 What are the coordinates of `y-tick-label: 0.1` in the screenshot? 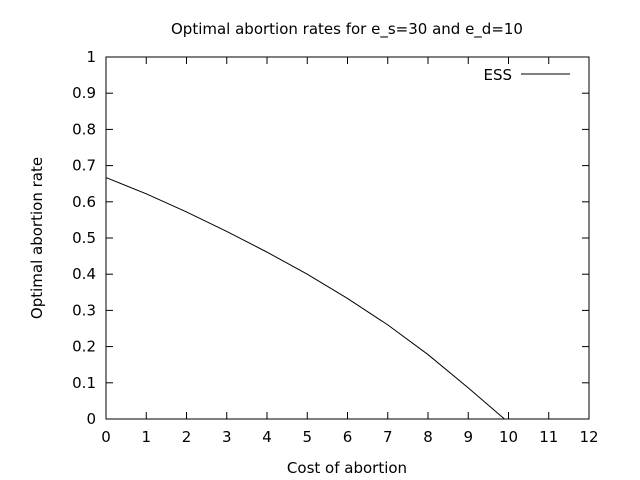 It's located at (84, 383).